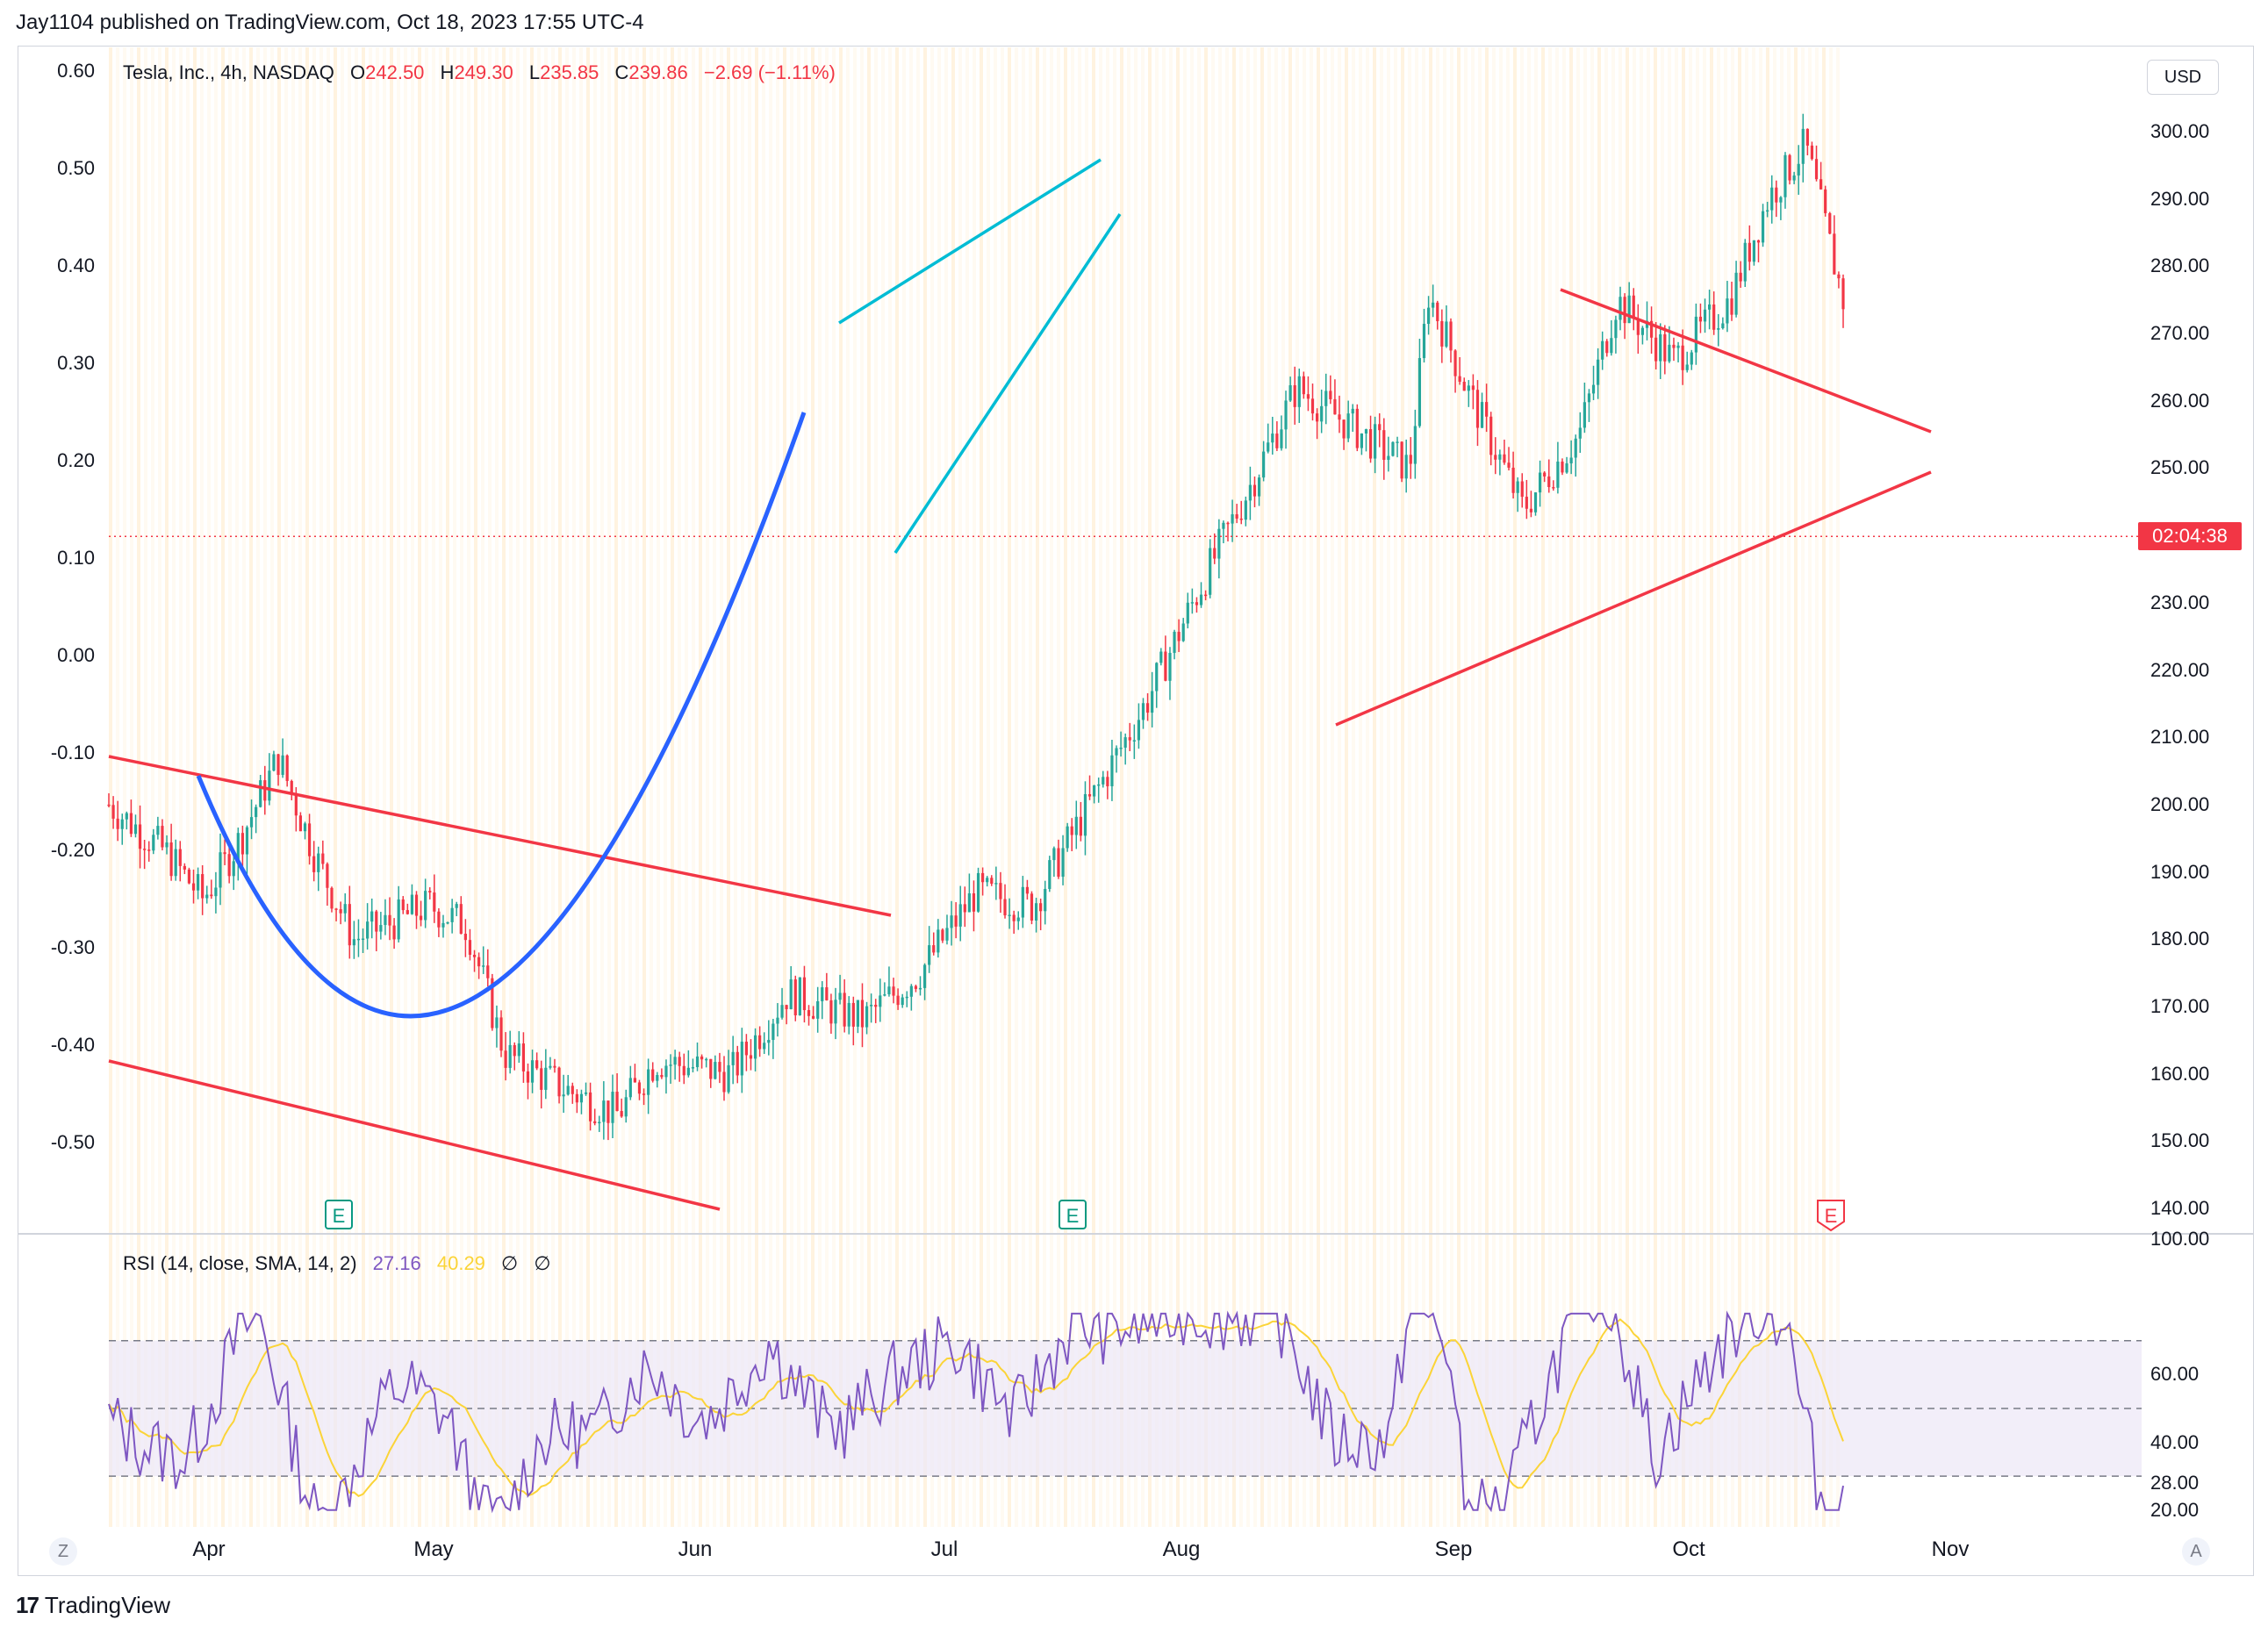 Image resolution: width=2268 pixels, height=1634 pixels. Describe the element at coordinates (63, 1551) in the screenshot. I see `zoom-button: Z` at that location.